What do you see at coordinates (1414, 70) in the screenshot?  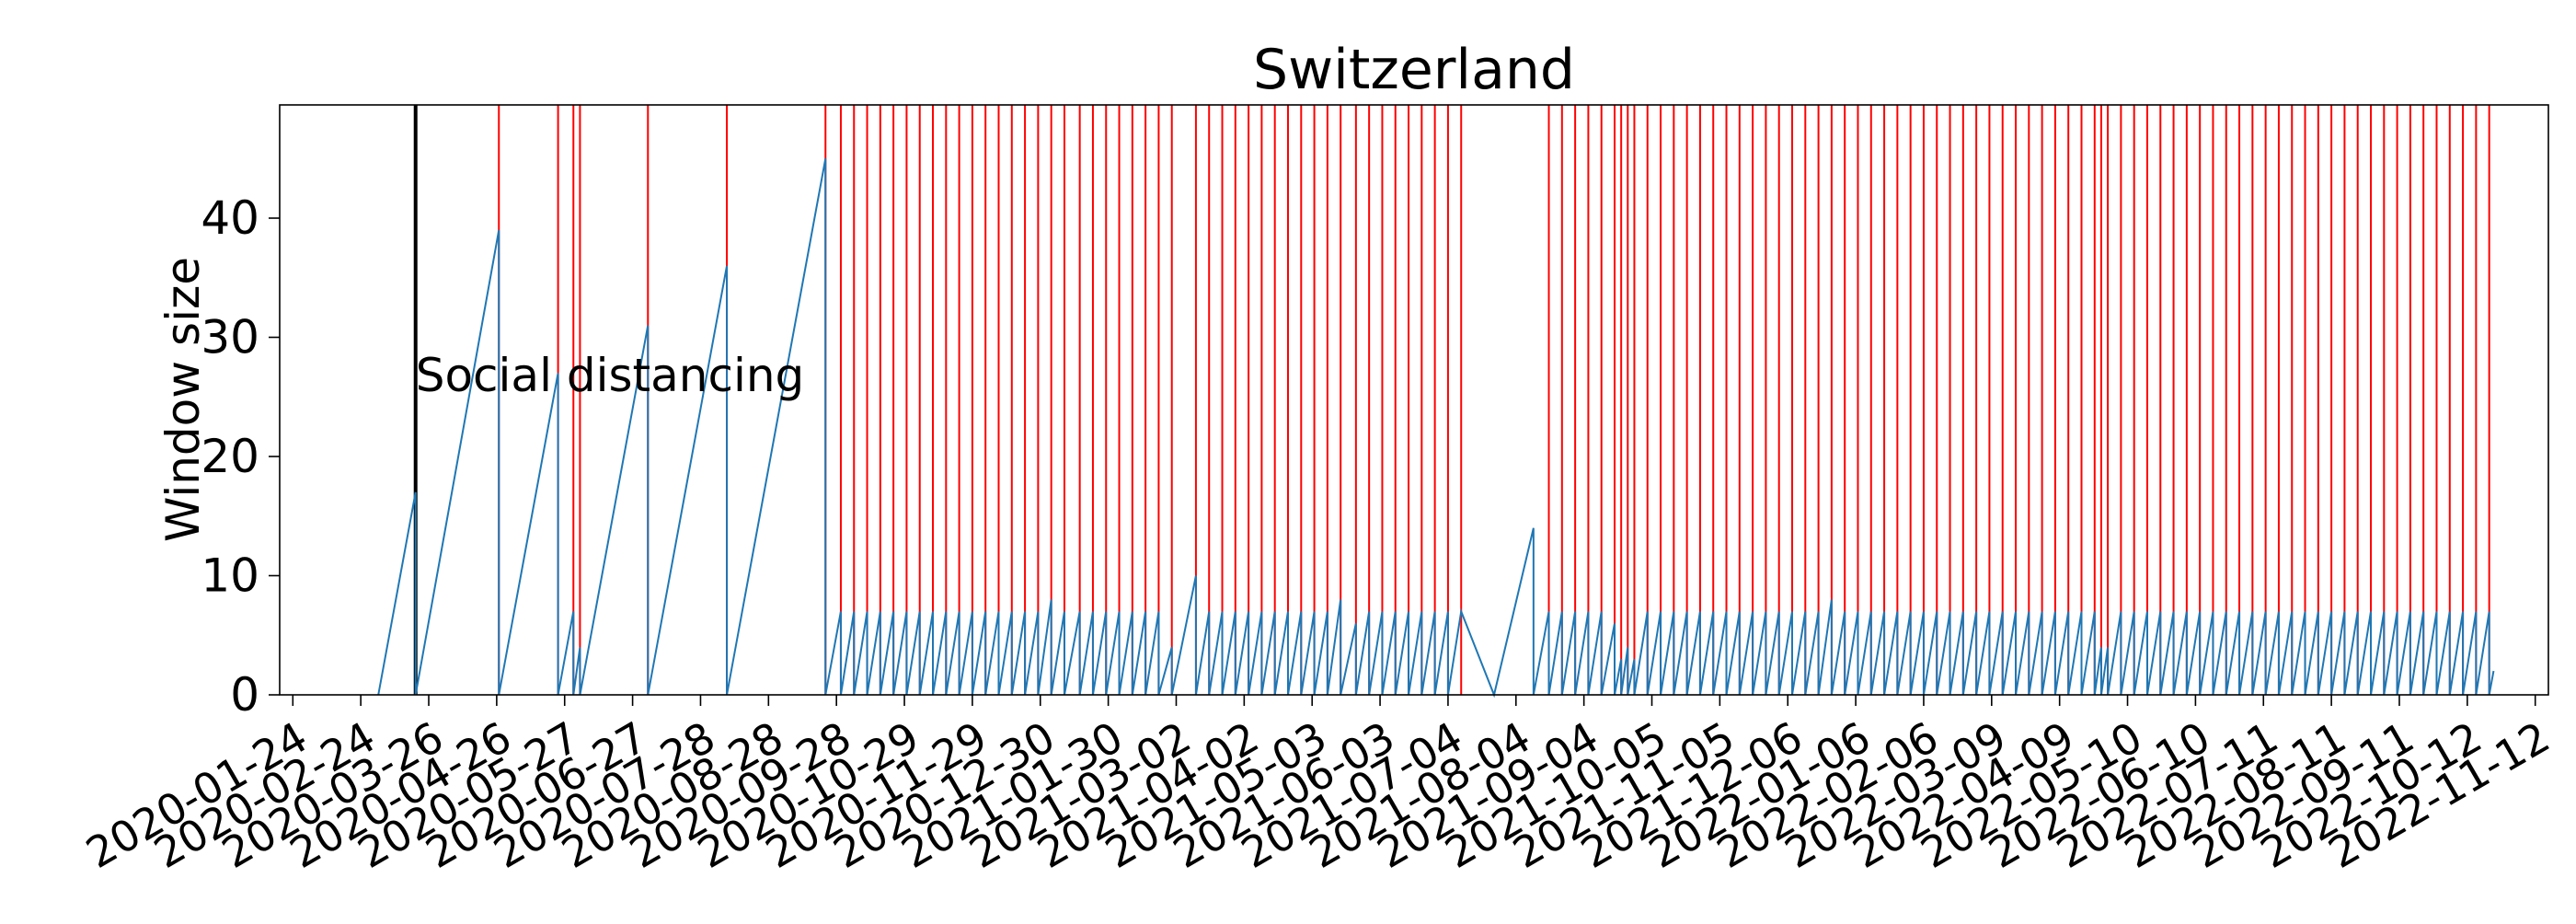 I see `chart-title: Switzerland` at bounding box center [1414, 70].